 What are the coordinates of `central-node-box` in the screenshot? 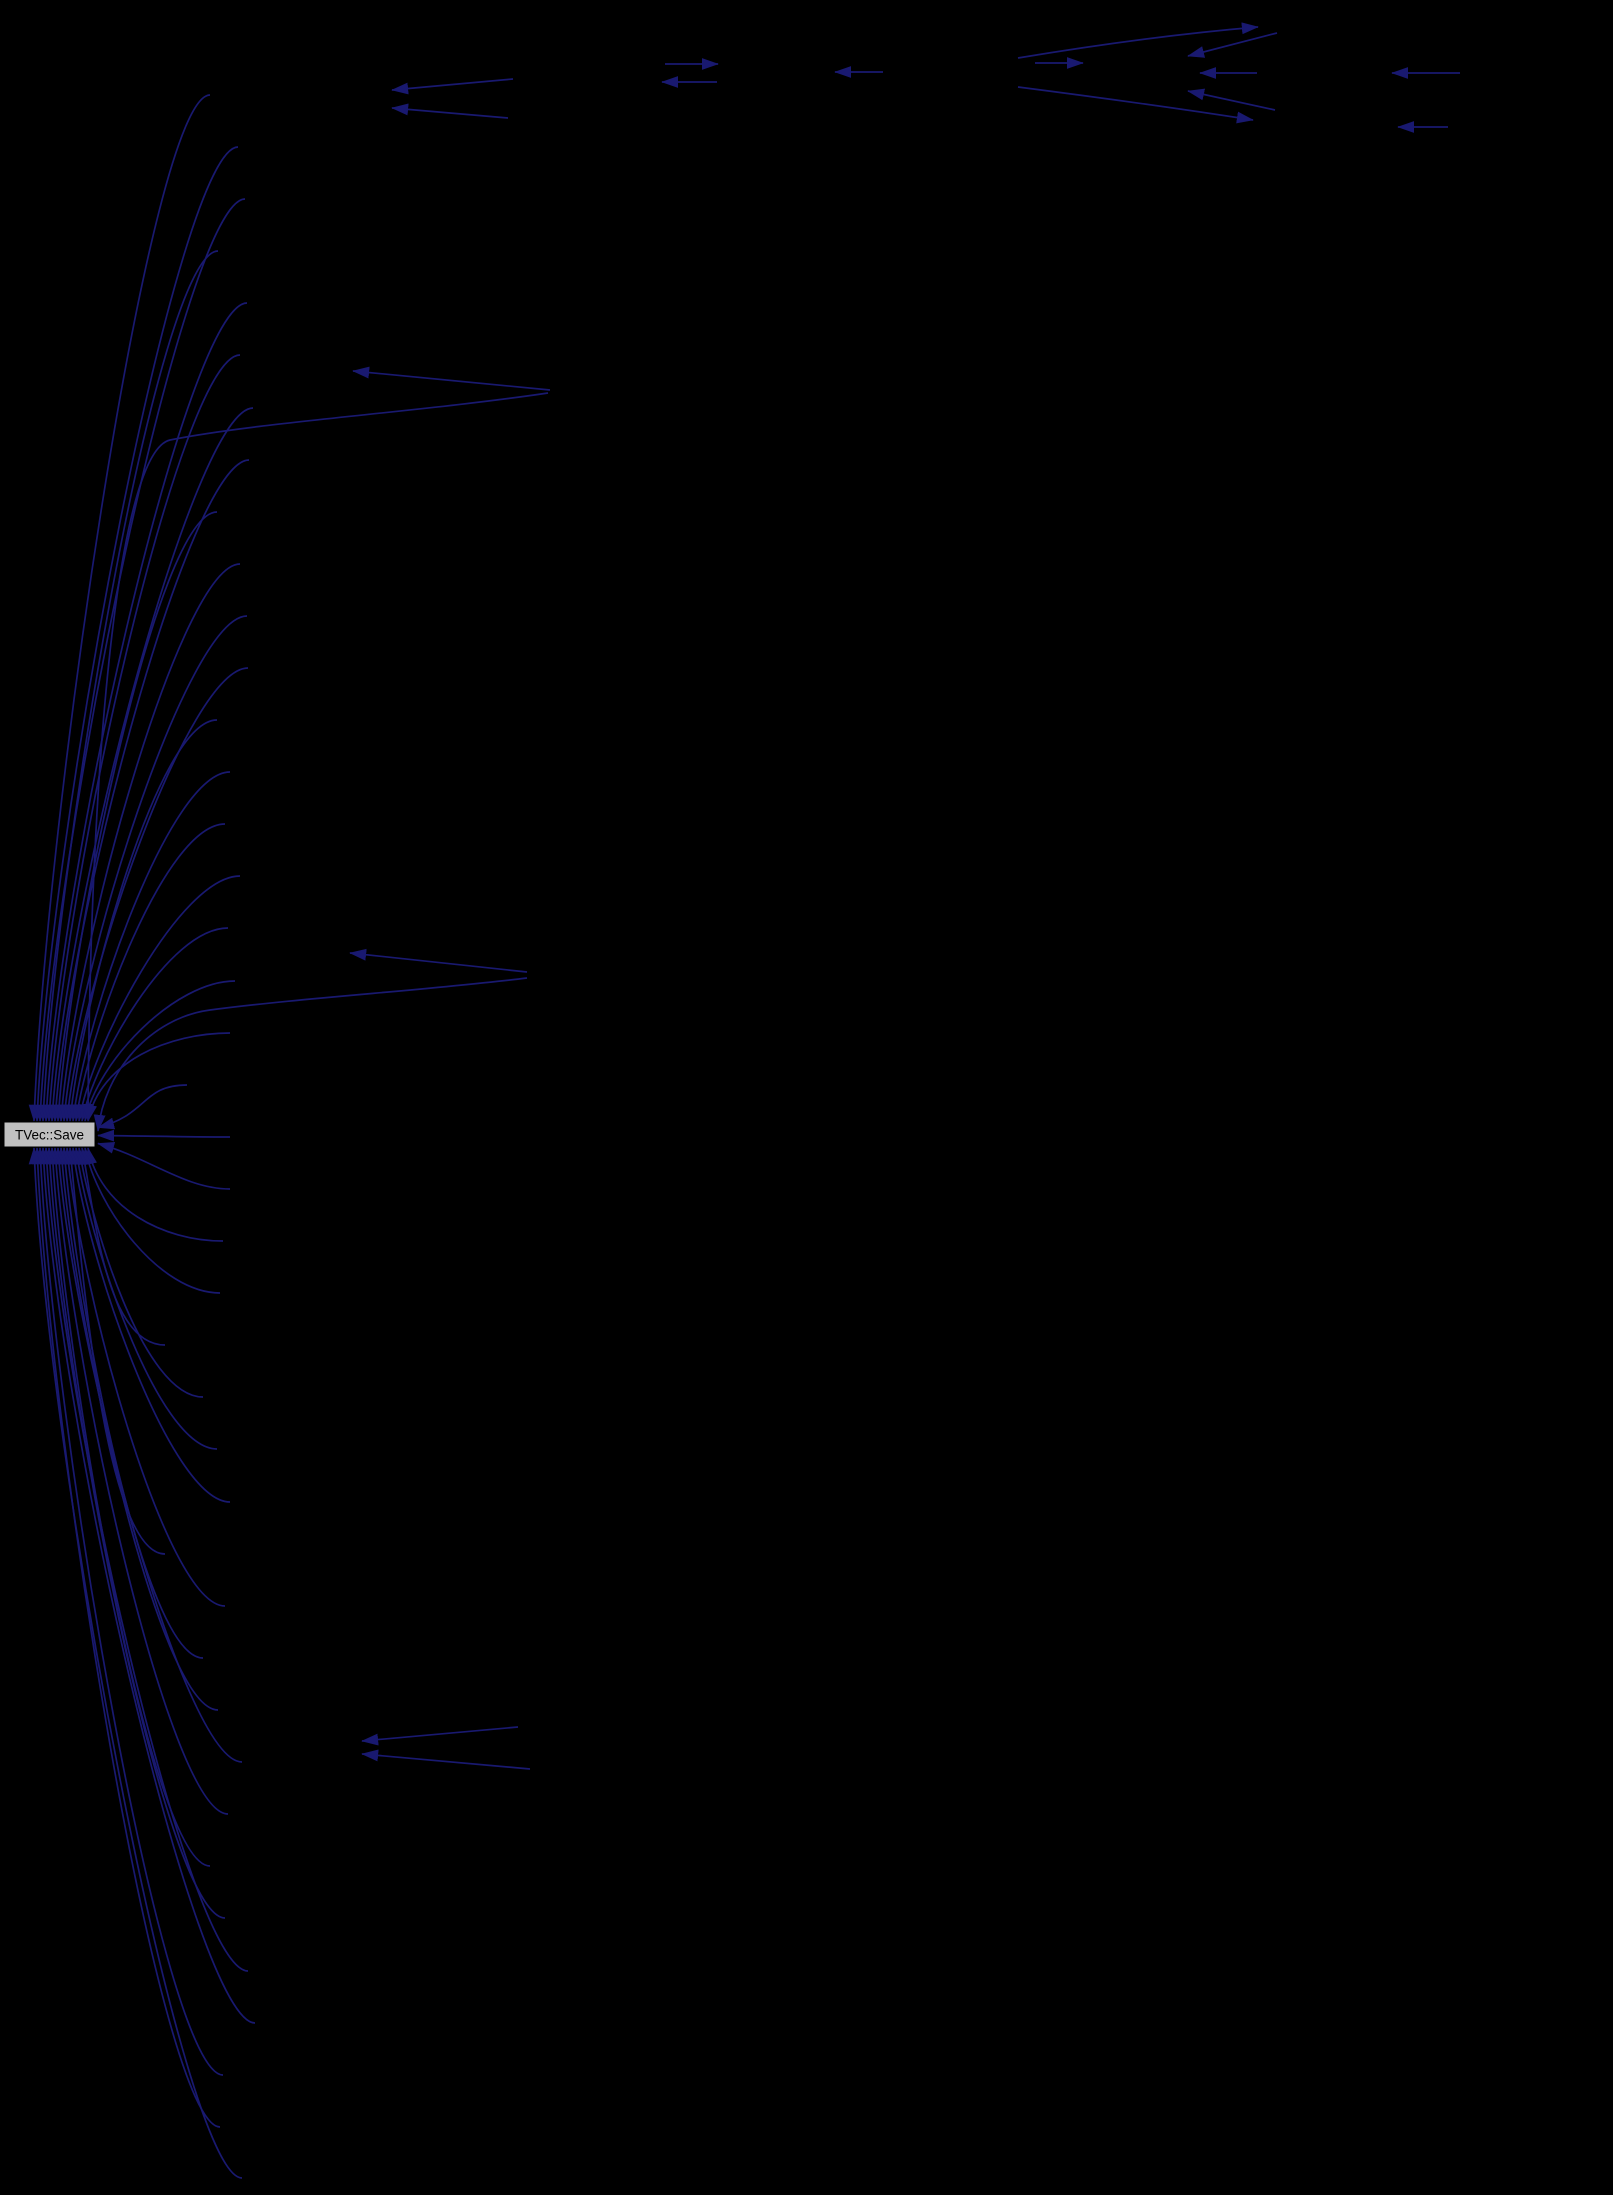 It's located at (49, 1134).